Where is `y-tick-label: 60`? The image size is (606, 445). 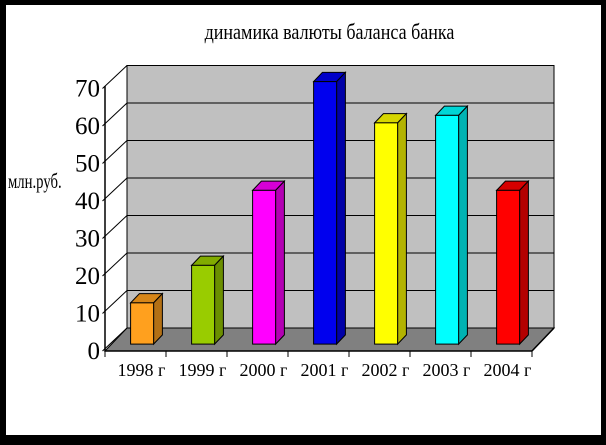 y-tick-label: 60 is located at coordinates (87, 126).